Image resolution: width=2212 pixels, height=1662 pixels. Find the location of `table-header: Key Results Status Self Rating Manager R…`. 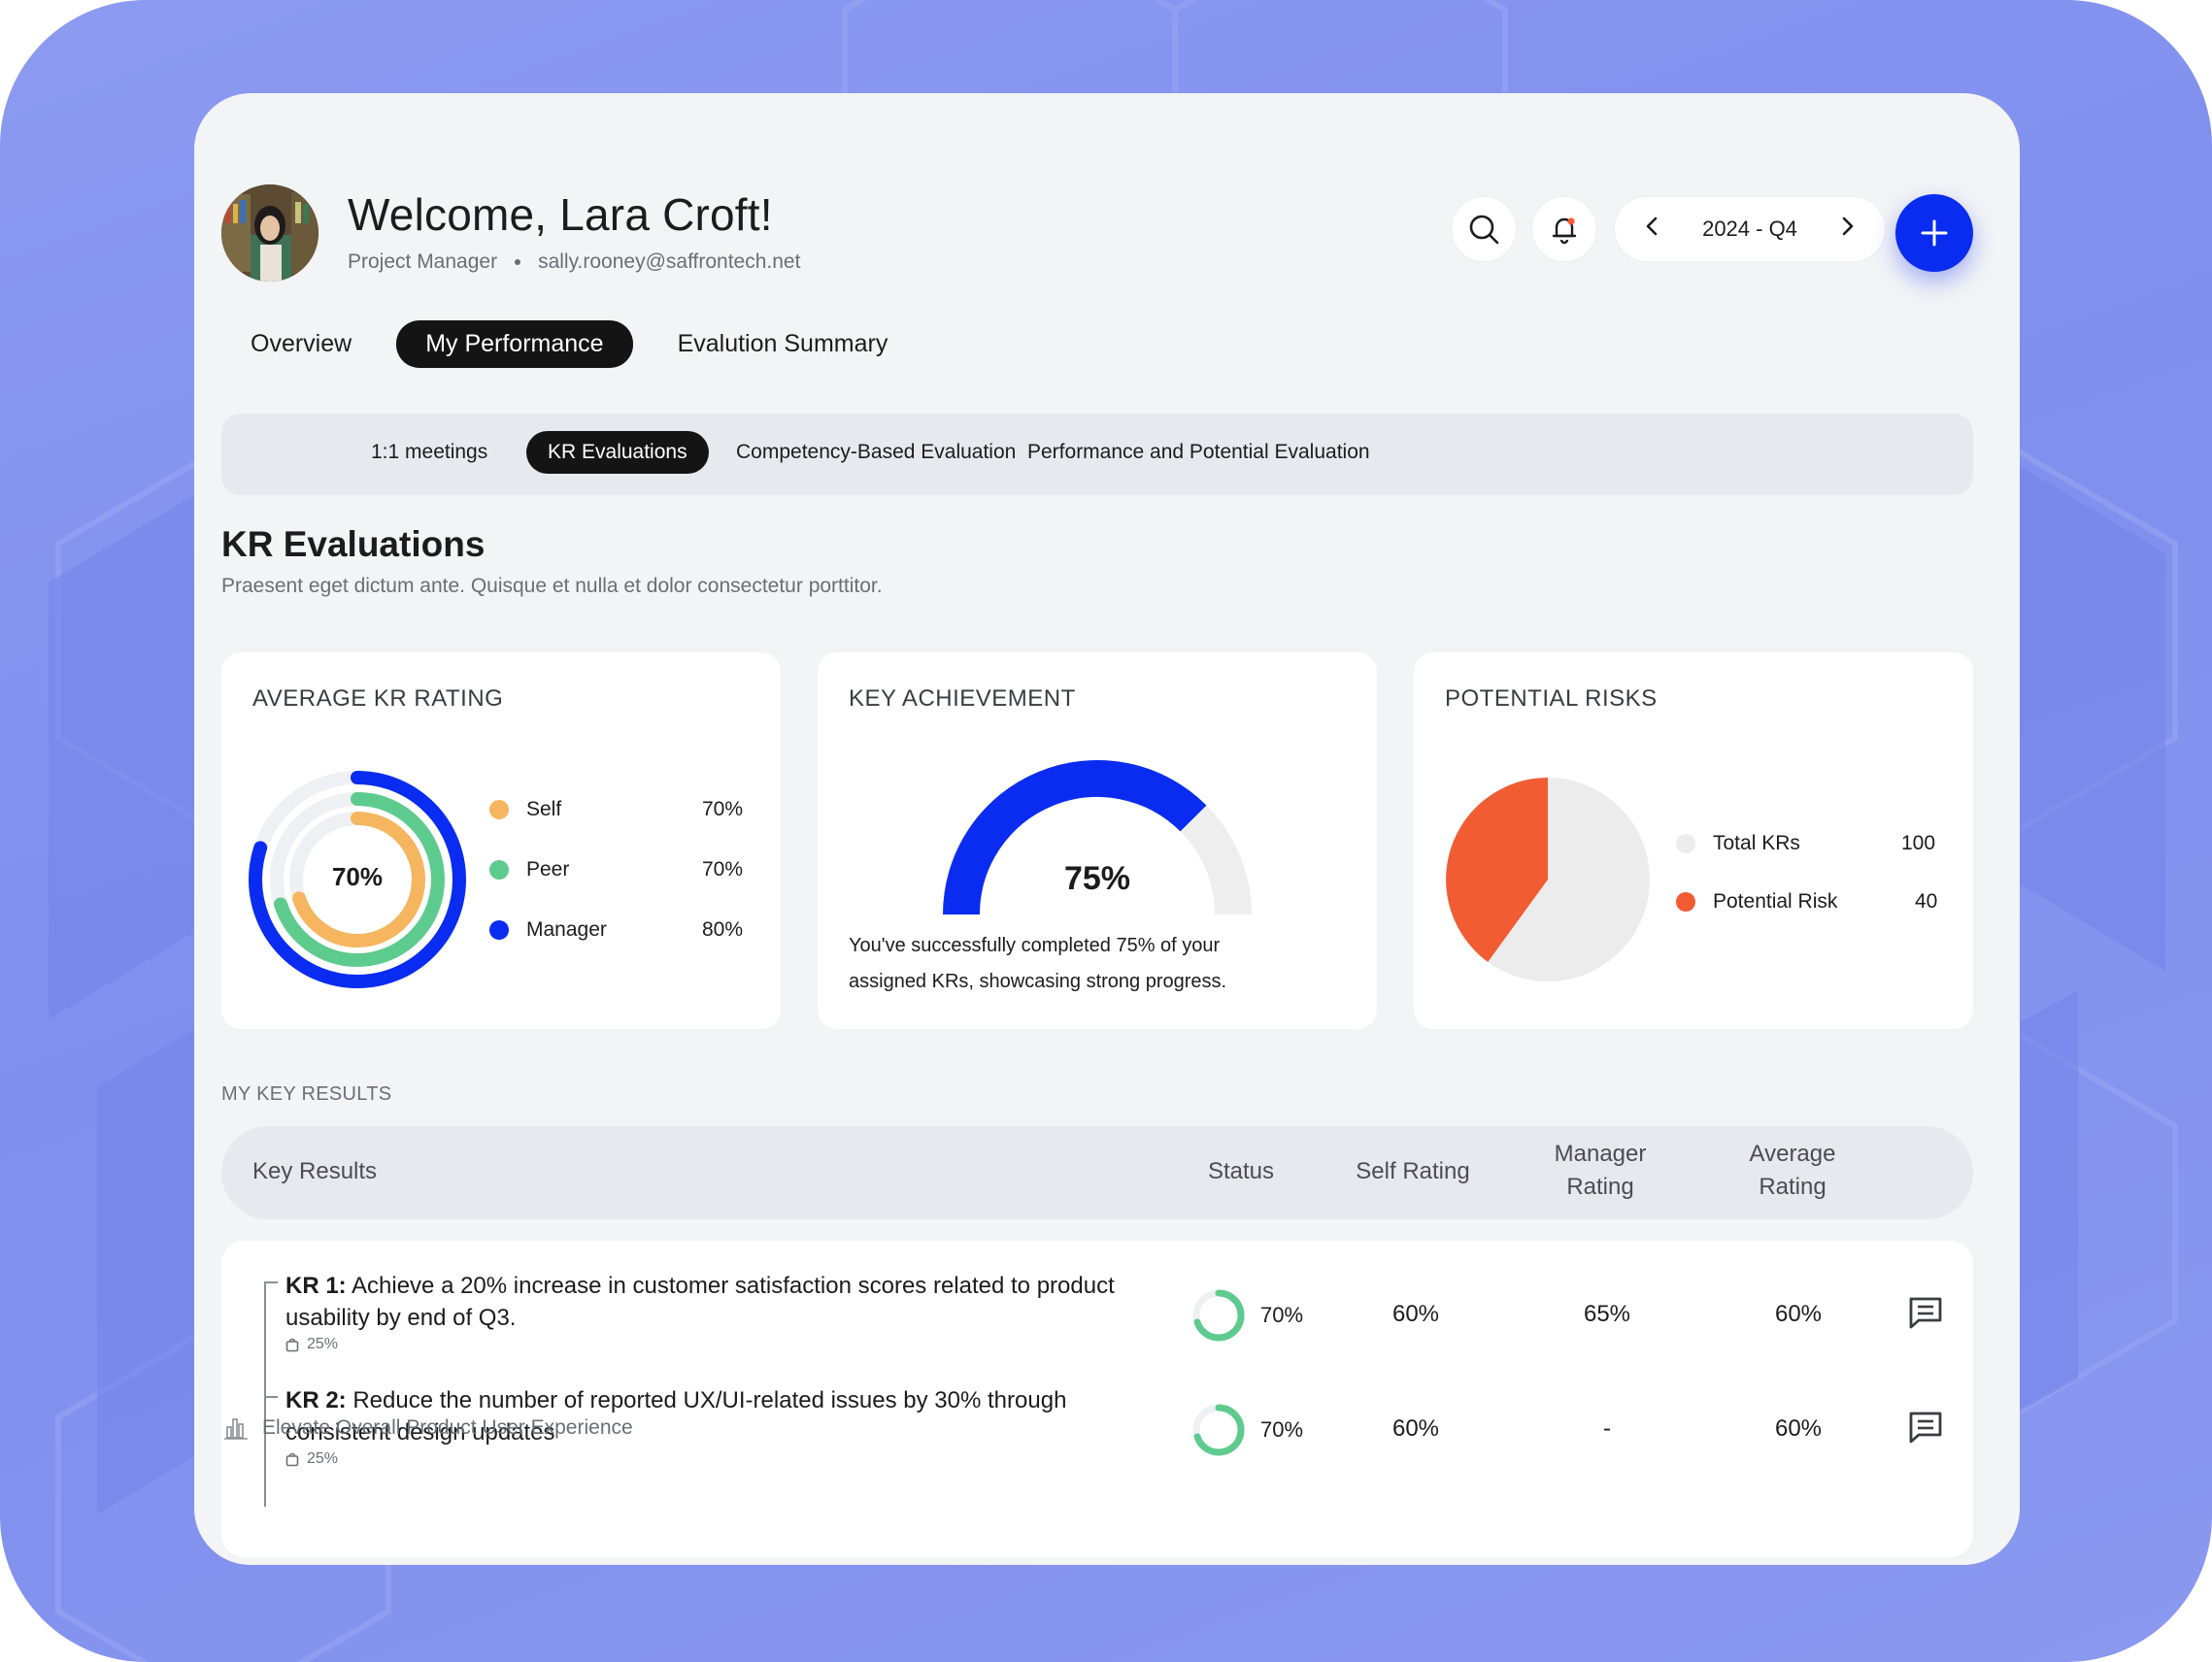

table-header: Key Results Status Self Rating Manager R… is located at coordinates (1097, 1173).